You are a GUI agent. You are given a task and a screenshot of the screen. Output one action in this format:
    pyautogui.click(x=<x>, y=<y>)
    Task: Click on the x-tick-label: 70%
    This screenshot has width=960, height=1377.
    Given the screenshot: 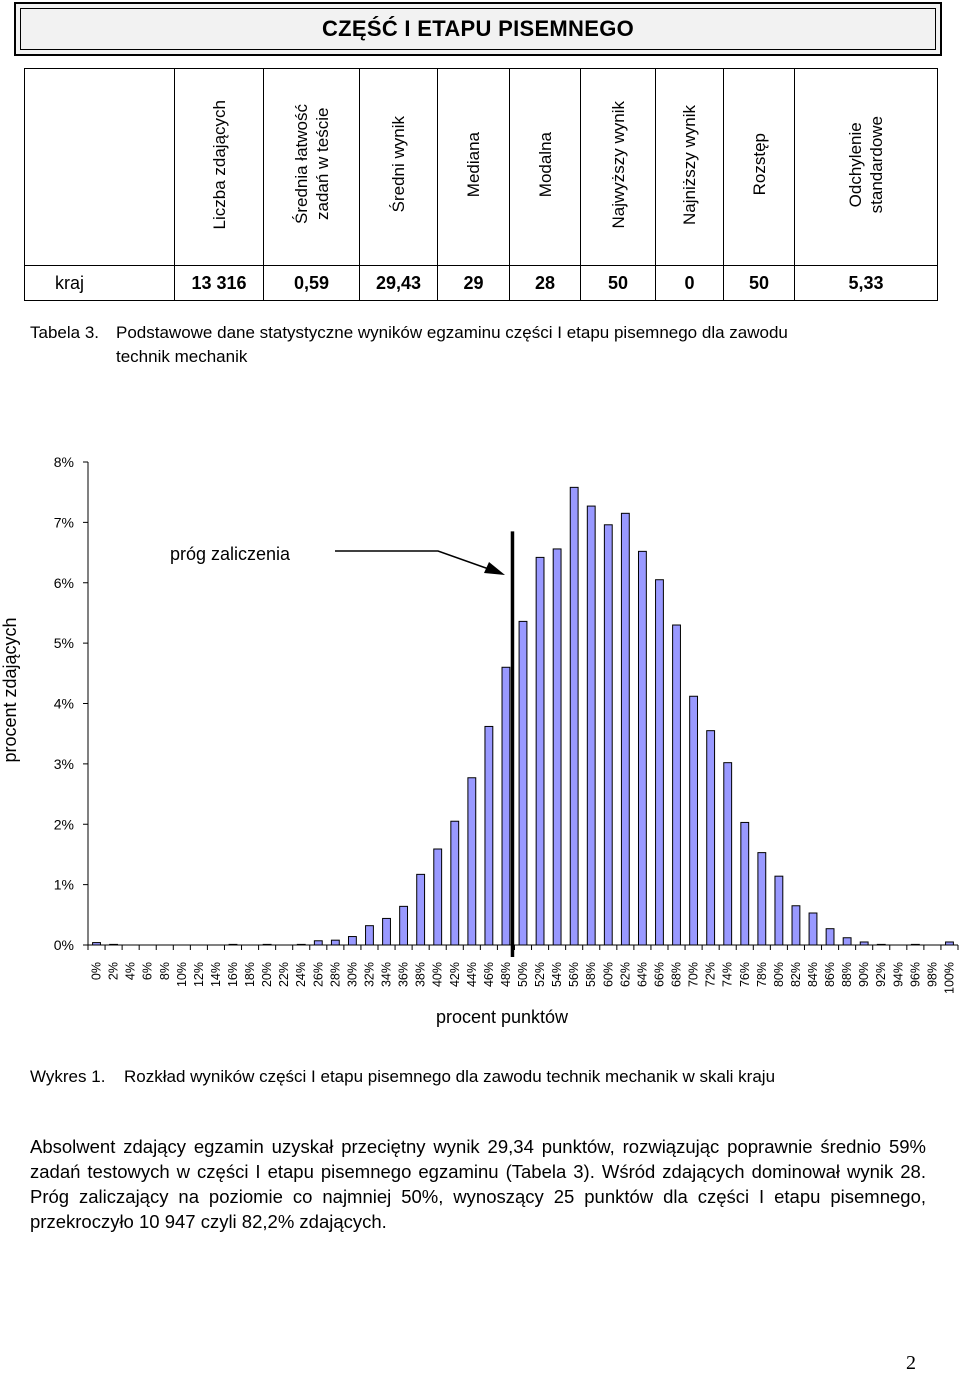 What is the action you would take?
    pyautogui.click(x=694, y=974)
    